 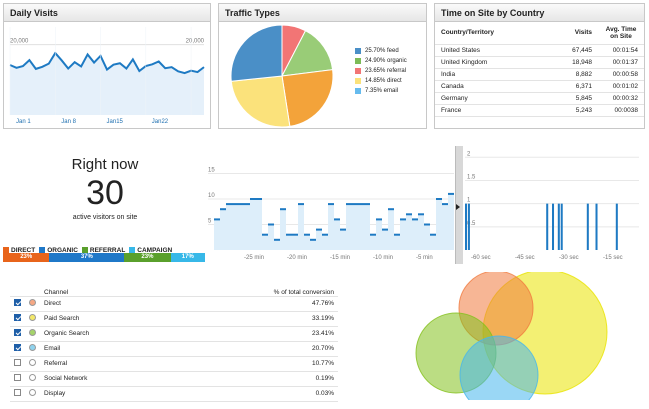 I want to click on traffic-source-bar: 23% 37% 23% 17%, so click(x=104, y=257).